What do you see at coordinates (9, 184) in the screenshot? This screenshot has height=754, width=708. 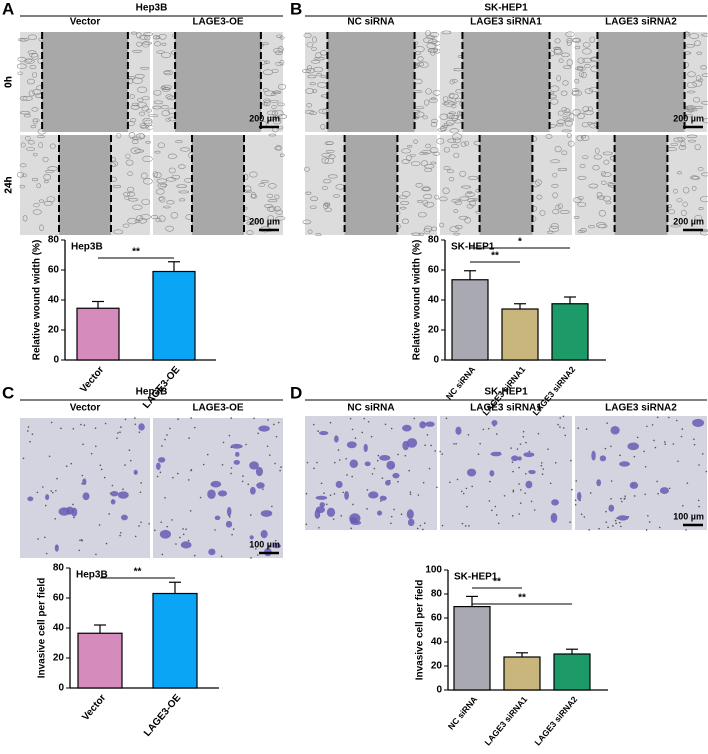 I see `row-label: 24h` at bounding box center [9, 184].